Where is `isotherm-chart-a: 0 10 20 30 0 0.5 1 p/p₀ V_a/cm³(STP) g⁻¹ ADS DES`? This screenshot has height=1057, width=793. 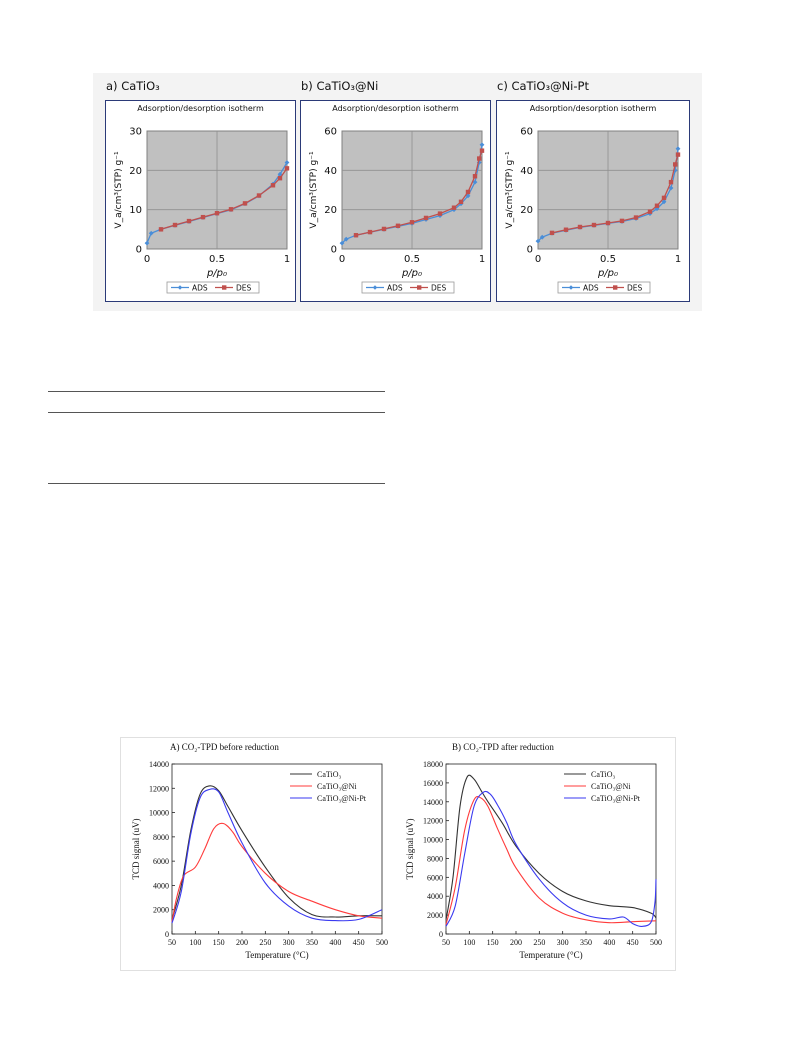 isotherm-chart-a: 0 10 20 30 0 0.5 1 p/p₀ V_a/cm³(STP) g⁻¹ ADS DES is located at coordinates (202, 210).